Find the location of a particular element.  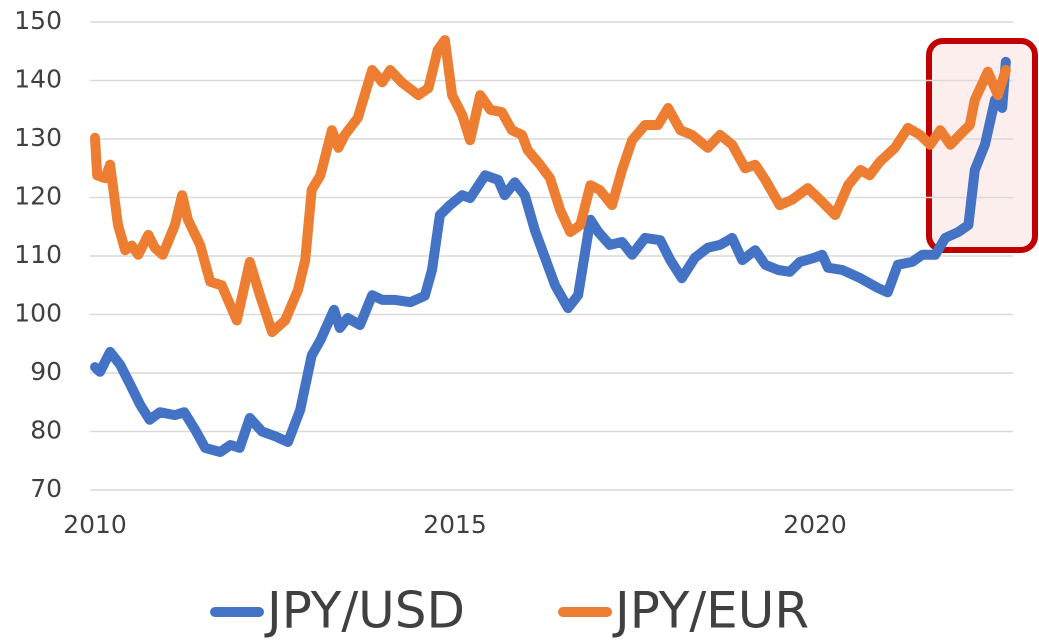

legend-label: JPY/USD is located at coordinates (364, 611).